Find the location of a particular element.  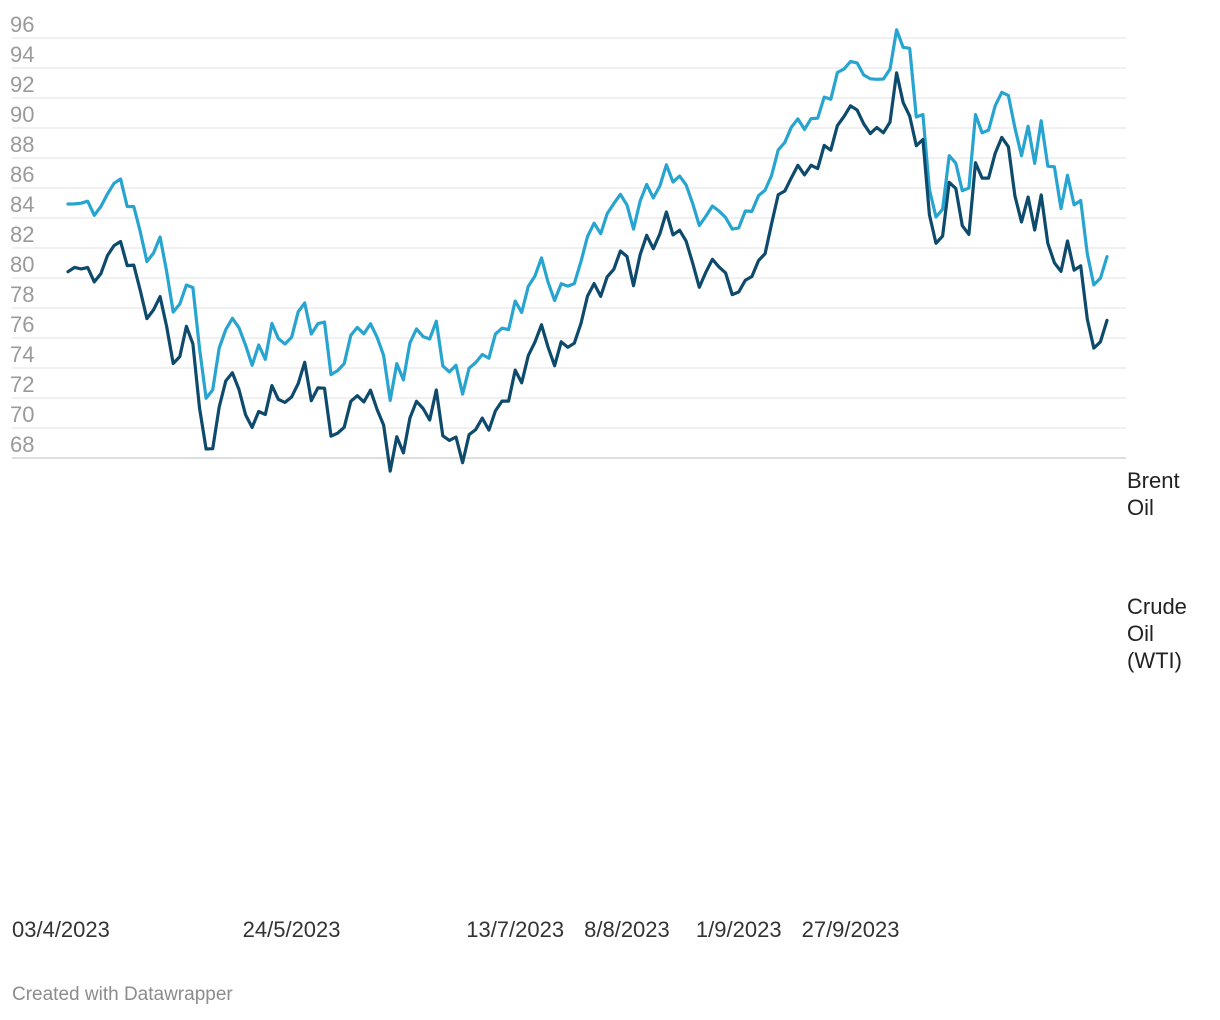

y-tick-label: 84 is located at coordinates (22, 204).